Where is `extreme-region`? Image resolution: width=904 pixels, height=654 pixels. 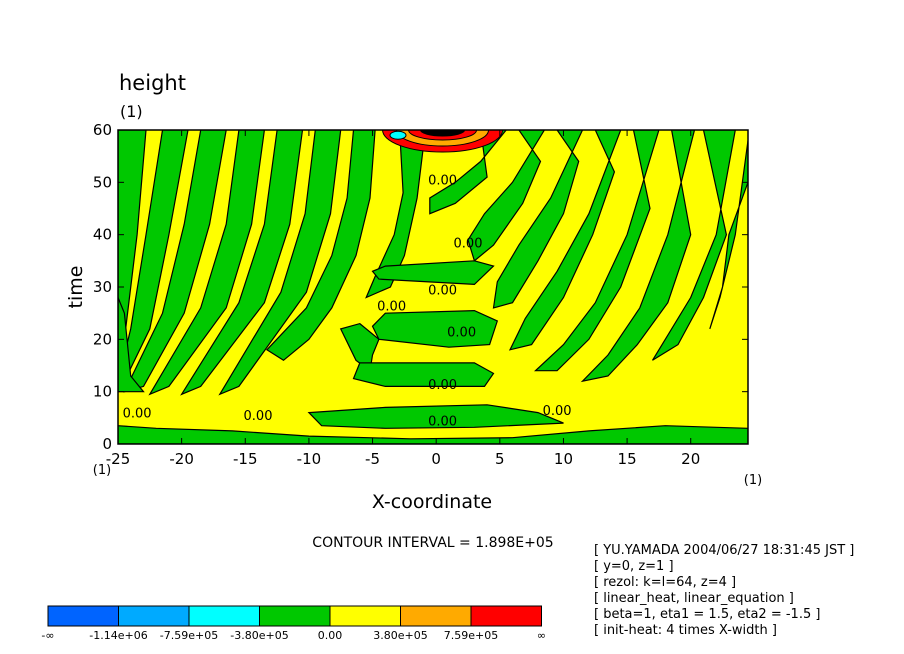 extreme-region is located at coordinates (443, 141).